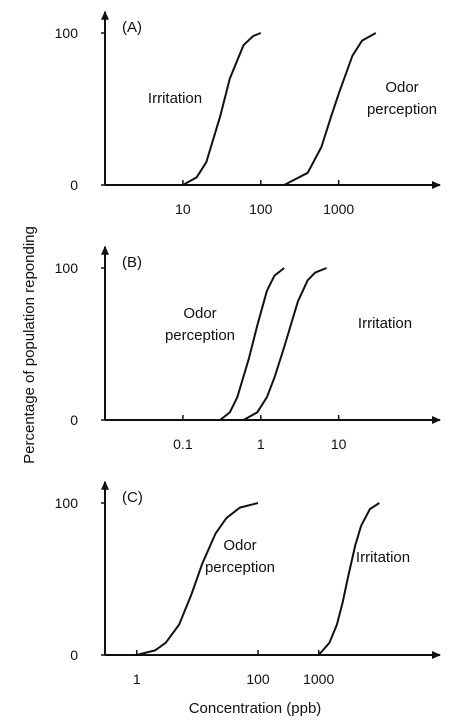  Describe the element at coordinates (255, 708) in the screenshot. I see `x-axis-label: Concentration (ppb)` at that location.